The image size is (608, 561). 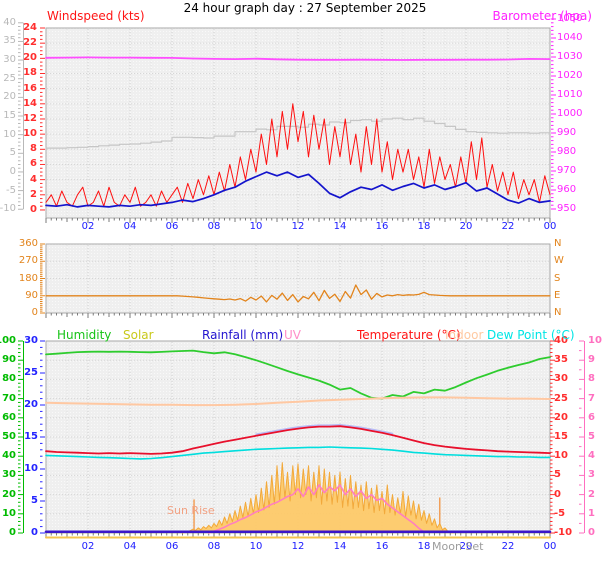 What do you see at coordinates (561, 360) in the screenshot?
I see `climate-tmp-tick-label: 35` at bounding box center [561, 360].